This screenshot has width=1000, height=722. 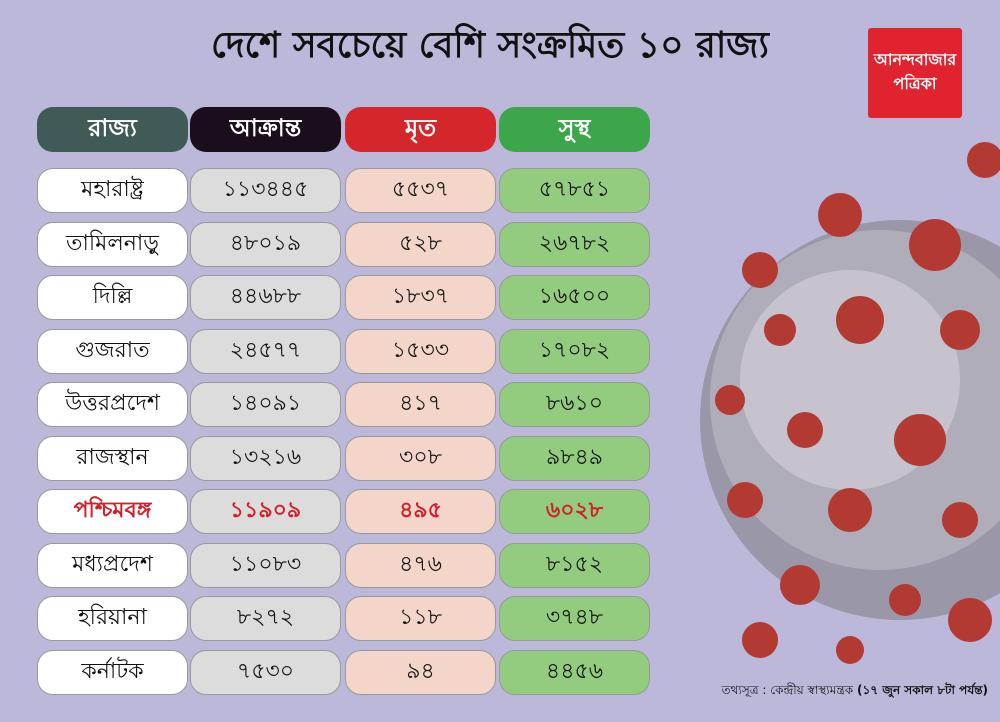 What do you see at coordinates (574, 190) in the screenshot?
I see `table-cell: ৫৭৮৫১` at bounding box center [574, 190].